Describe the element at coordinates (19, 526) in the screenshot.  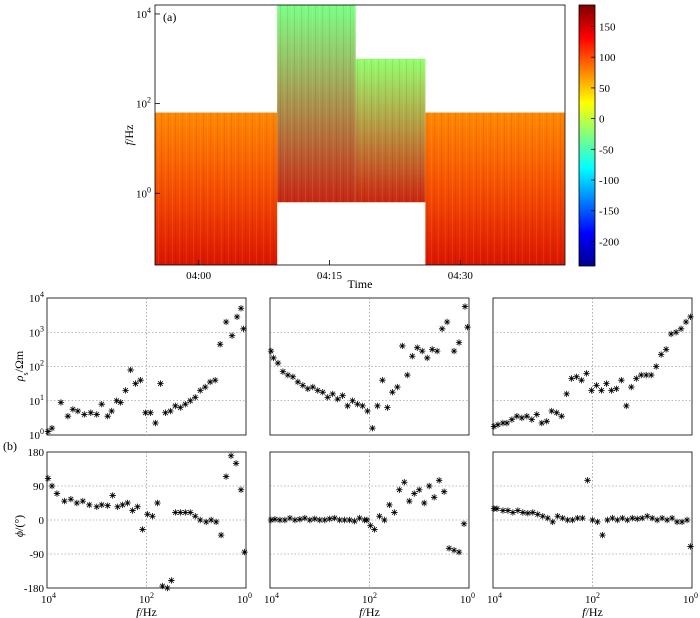
I see `svg-text: ϕ/(°)` at that location.